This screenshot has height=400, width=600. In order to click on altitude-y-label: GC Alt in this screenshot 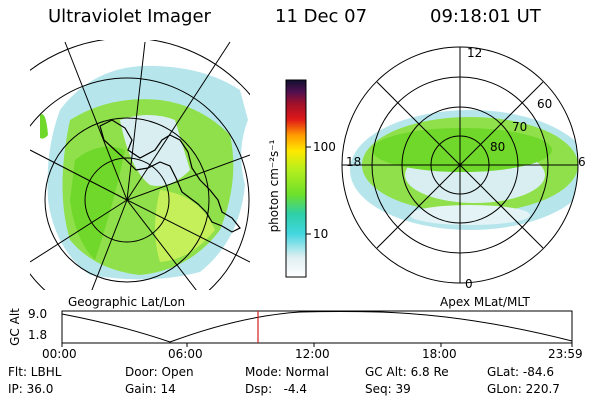, I will do `click(14, 327)`.